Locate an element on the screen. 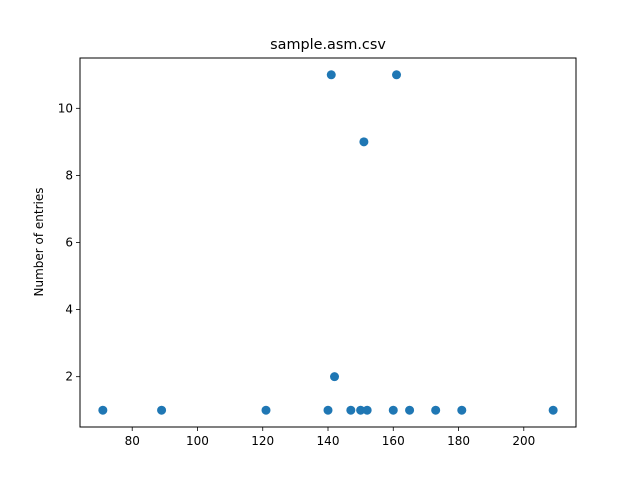 This screenshot has height=480, width=640. y-tick-label: 10 is located at coordinates (65, 108).